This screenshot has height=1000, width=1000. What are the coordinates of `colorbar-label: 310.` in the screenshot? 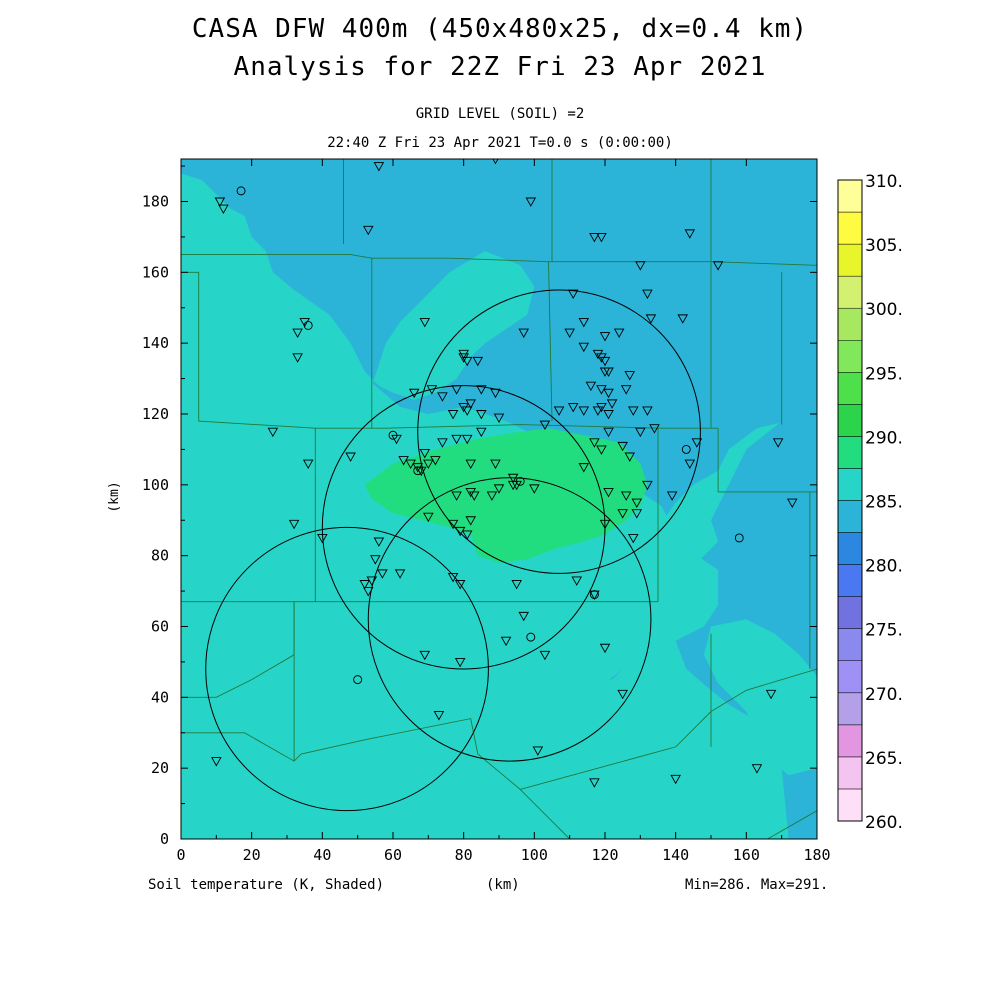 It's located at (884, 182).